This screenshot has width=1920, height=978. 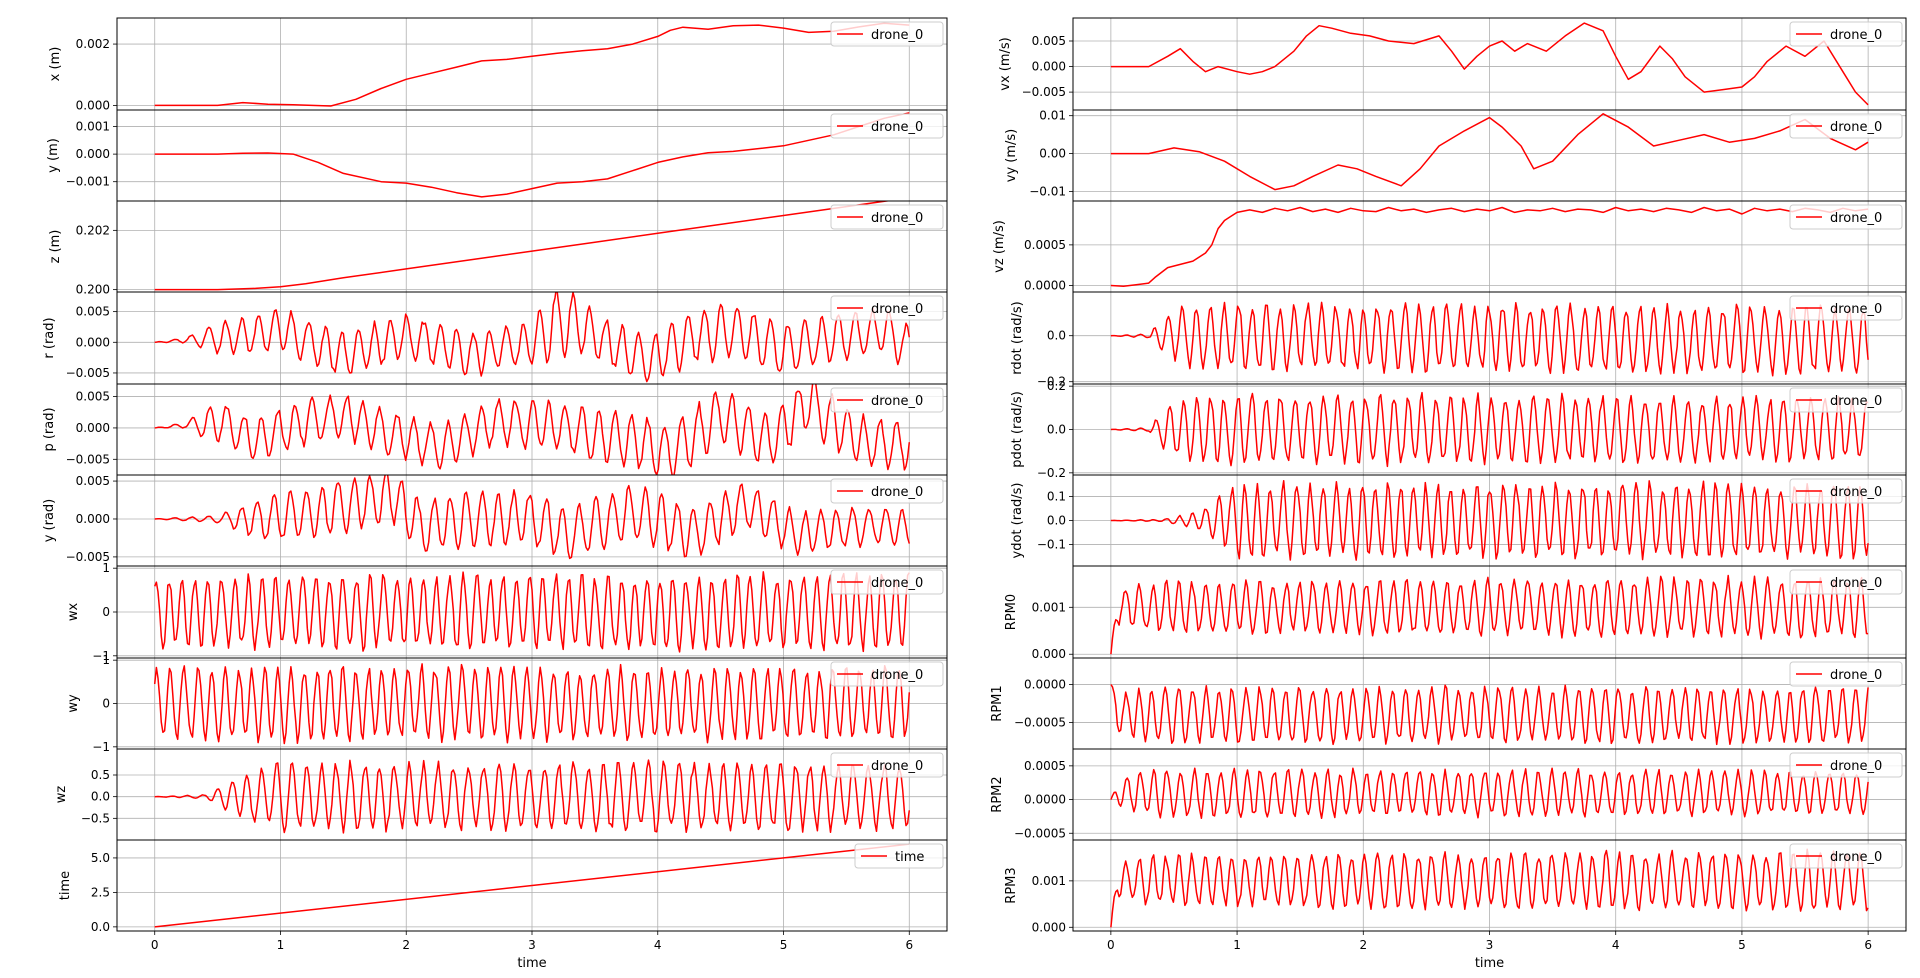 What do you see at coordinates (49, 337) in the screenshot?
I see `y-axis-label: r (rad)` at bounding box center [49, 337].